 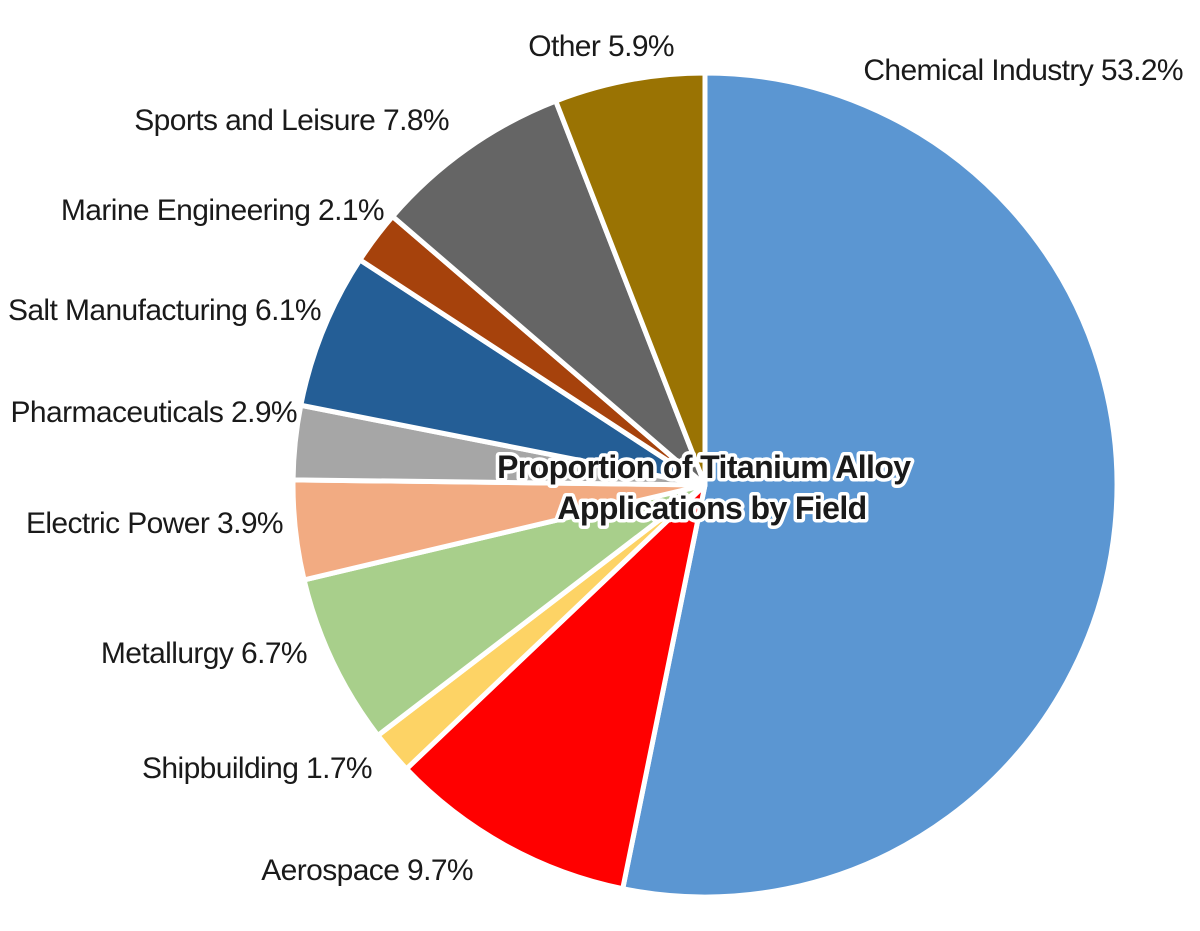 What do you see at coordinates (711, 508) in the screenshot?
I see `chart-title-line-2: Applications by Field` at bounding box center [711, 508].